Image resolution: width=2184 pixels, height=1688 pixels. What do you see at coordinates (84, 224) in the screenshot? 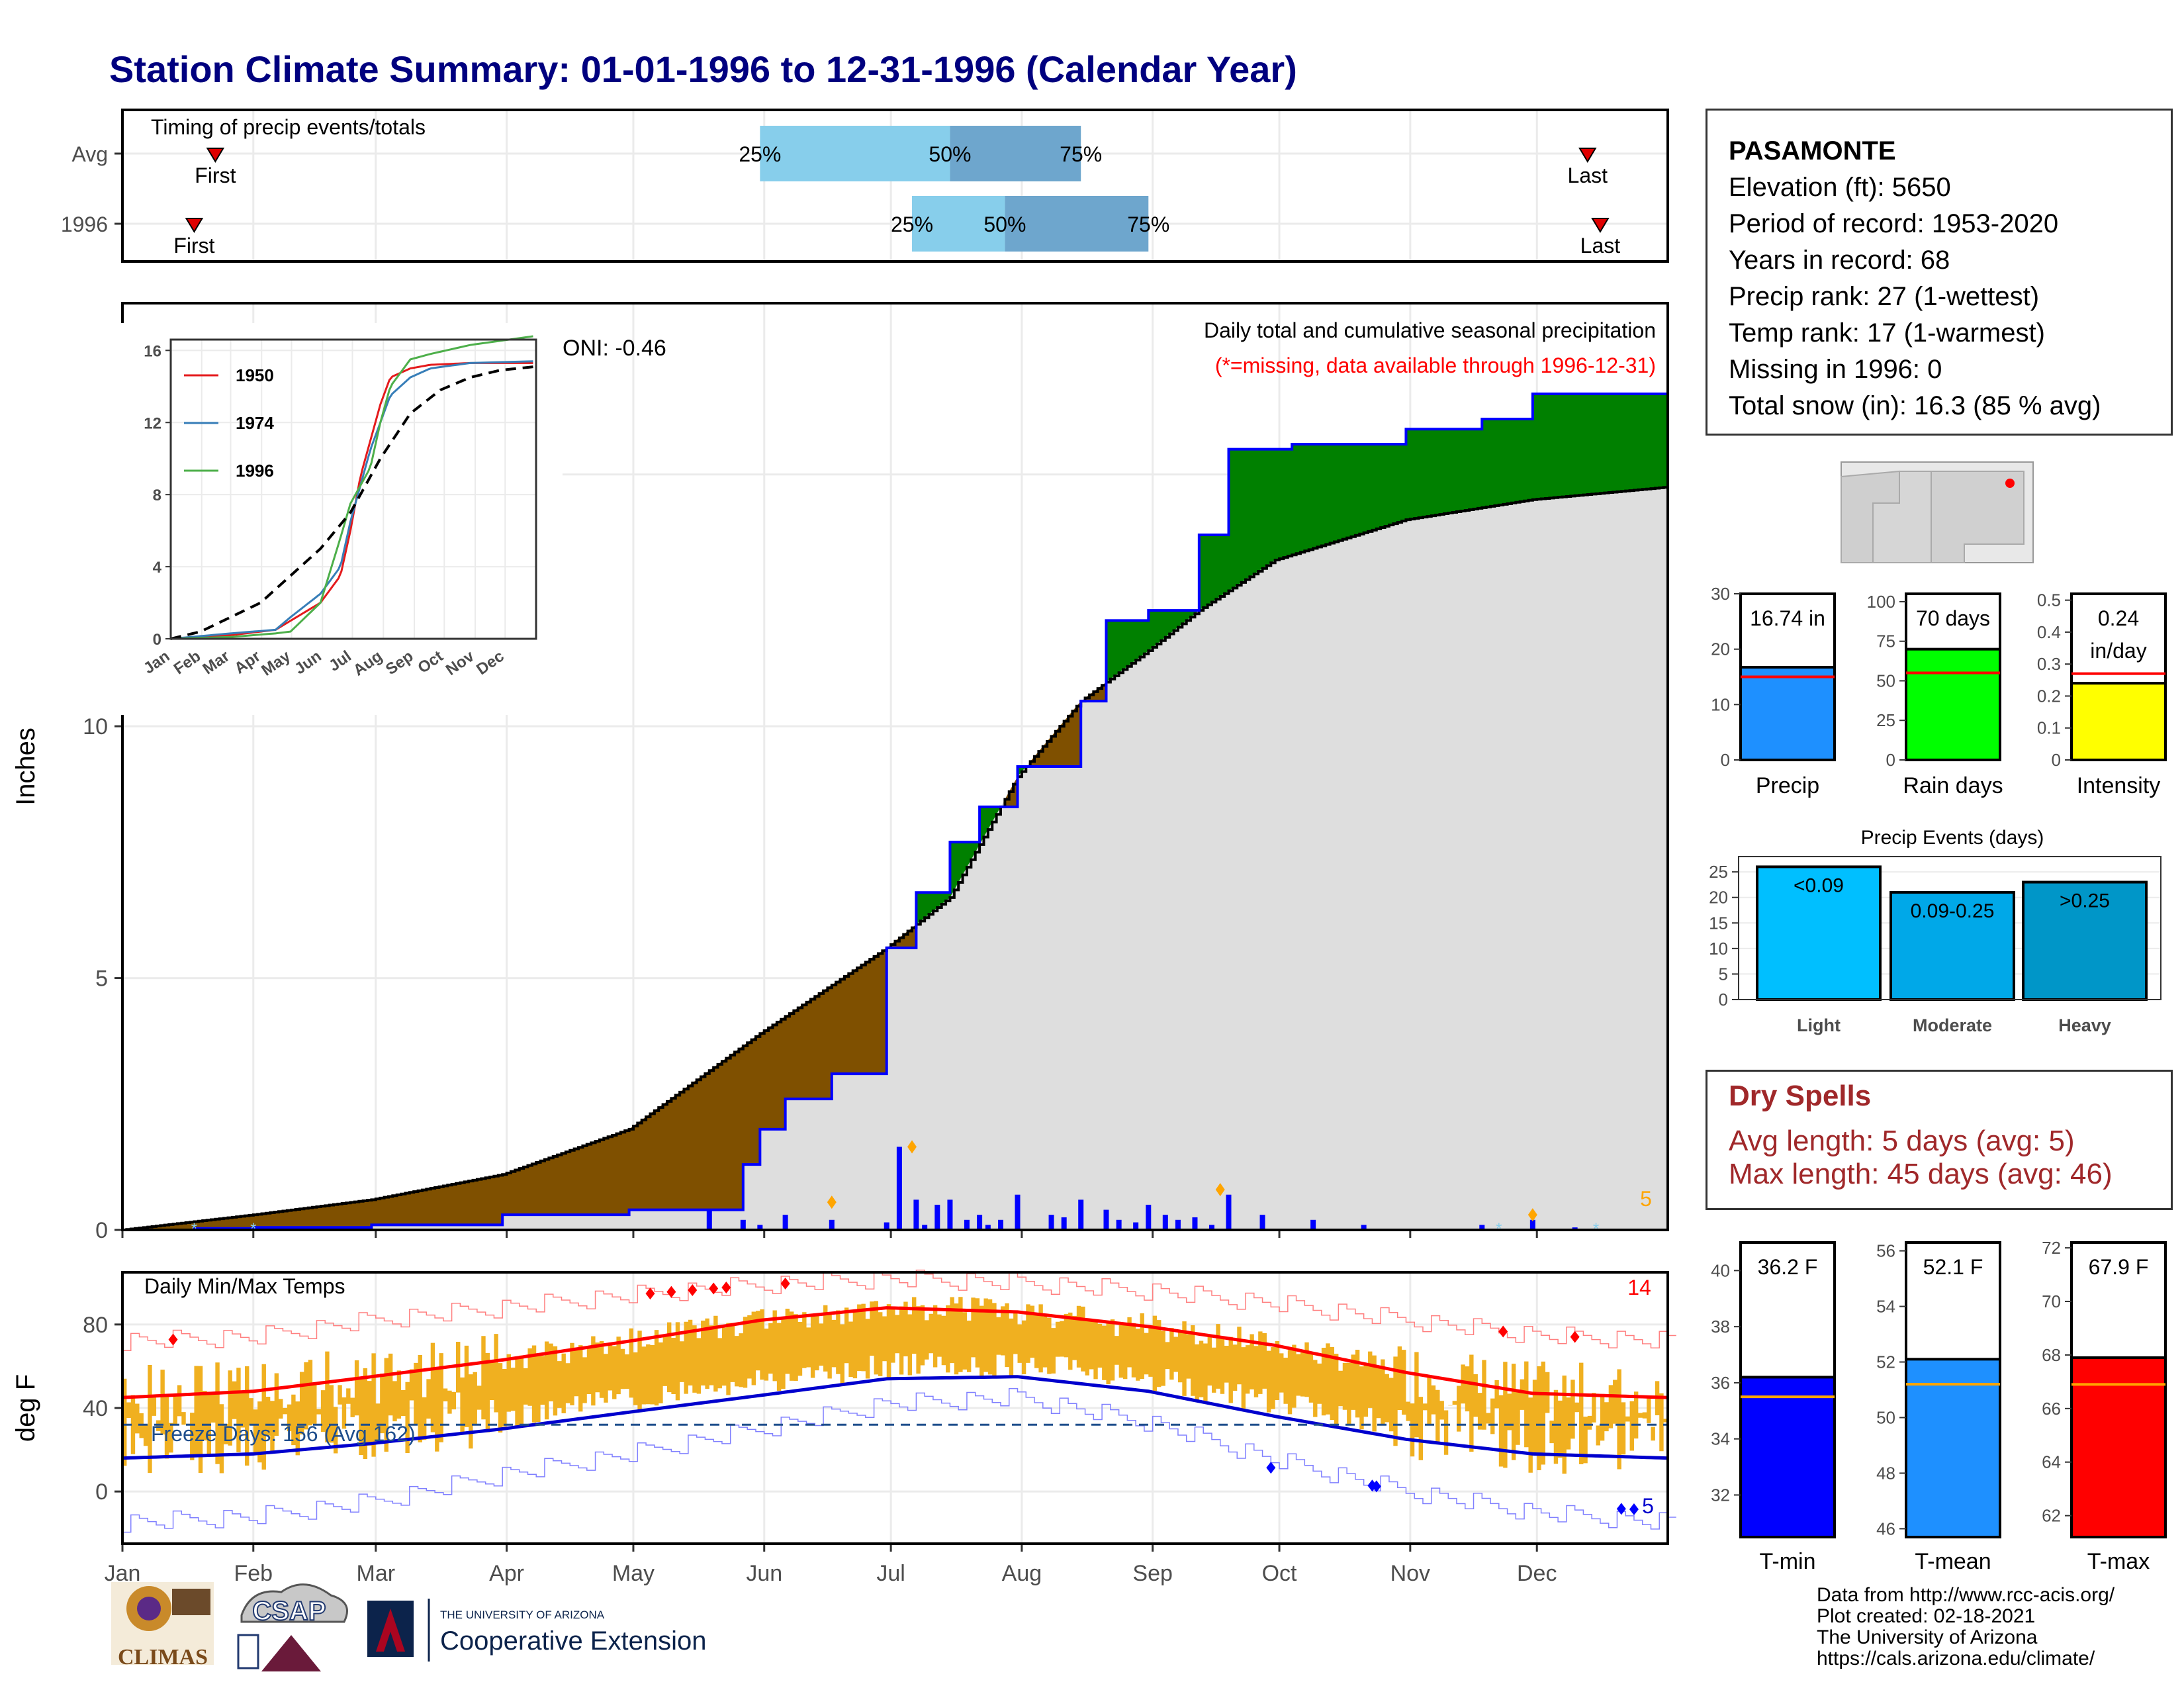
I see `timing-row-label: 1996` at bounding box center [84, 224].